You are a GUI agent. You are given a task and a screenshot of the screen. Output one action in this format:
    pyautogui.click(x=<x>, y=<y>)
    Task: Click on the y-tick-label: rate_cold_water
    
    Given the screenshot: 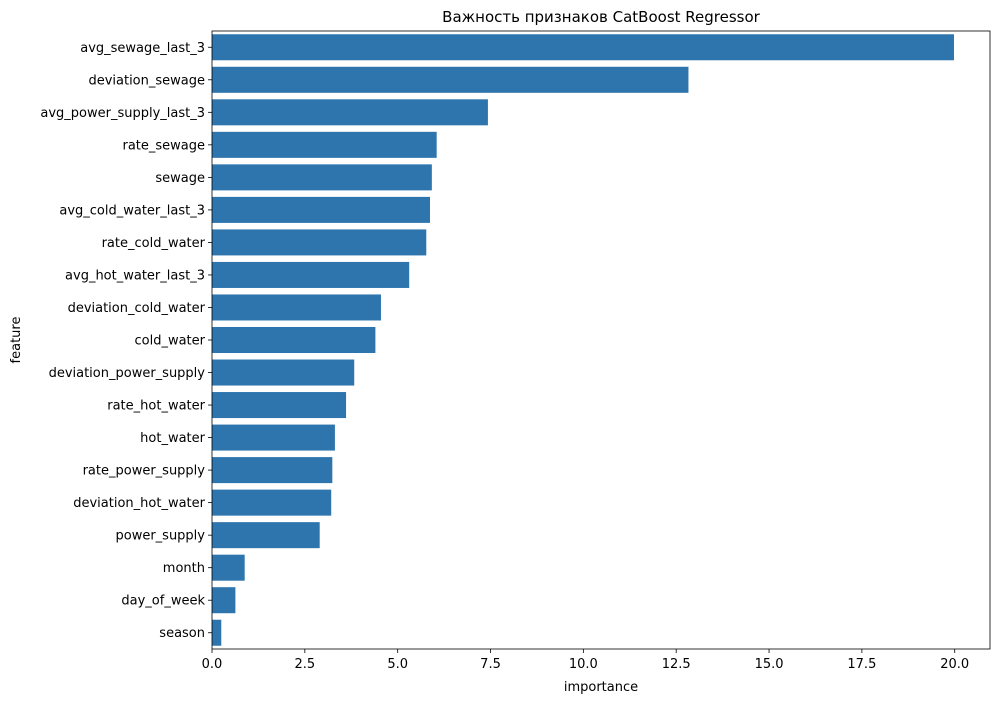 What is the action you would take?
    pyautogui.click(x=154, y=243)
    